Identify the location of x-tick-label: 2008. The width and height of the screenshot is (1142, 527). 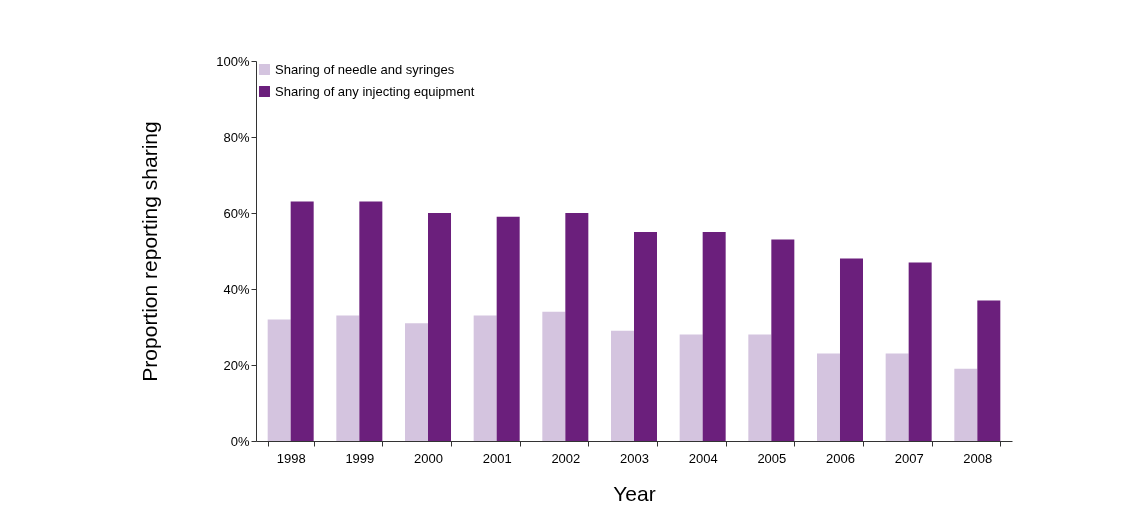
(978, 458).